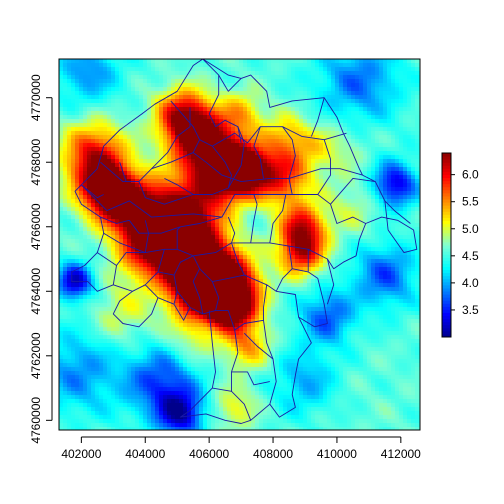  Describe the element at coordinates (460, 245) in the screenshot. I see `colorbar-legend: 3.5 4.0 4.5 5.0 5.5 6.0` at that location.